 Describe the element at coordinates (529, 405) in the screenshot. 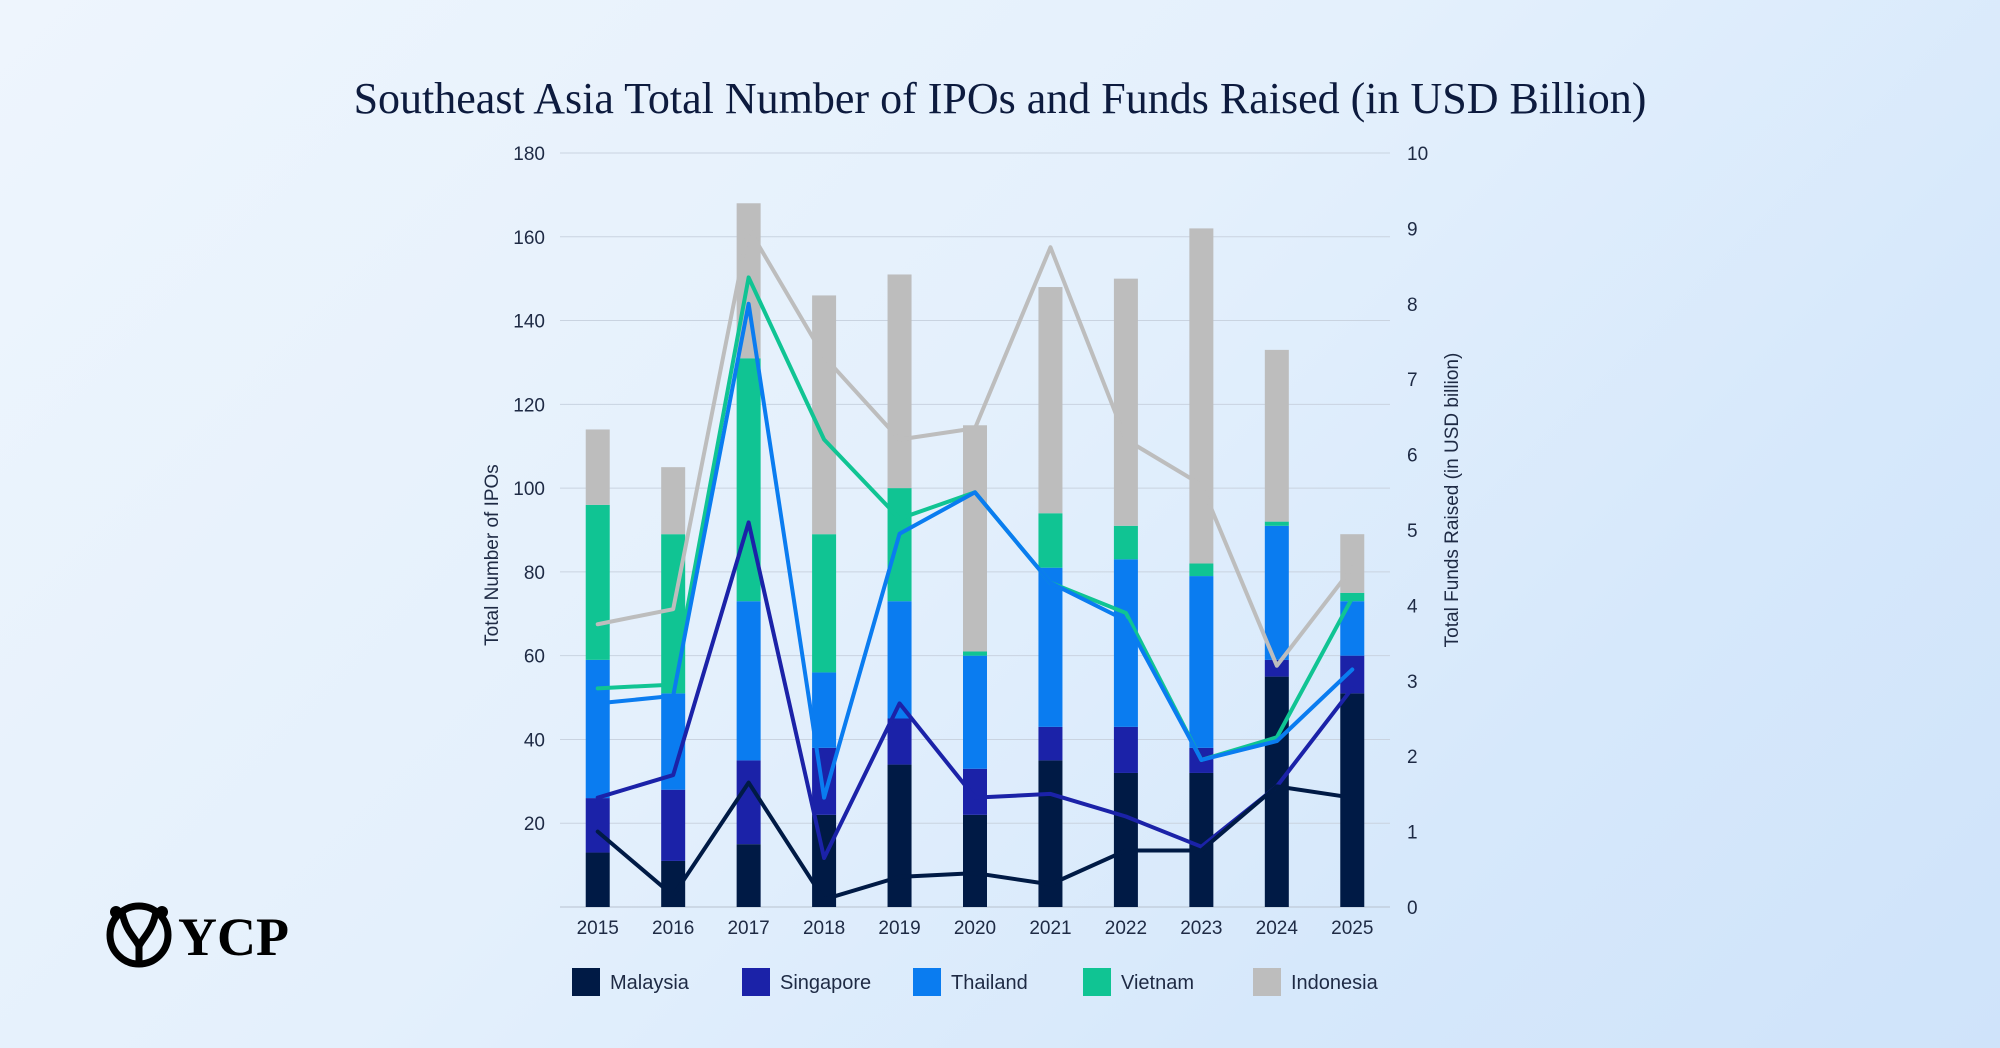

I see `left-tick-label: 120` at that location.